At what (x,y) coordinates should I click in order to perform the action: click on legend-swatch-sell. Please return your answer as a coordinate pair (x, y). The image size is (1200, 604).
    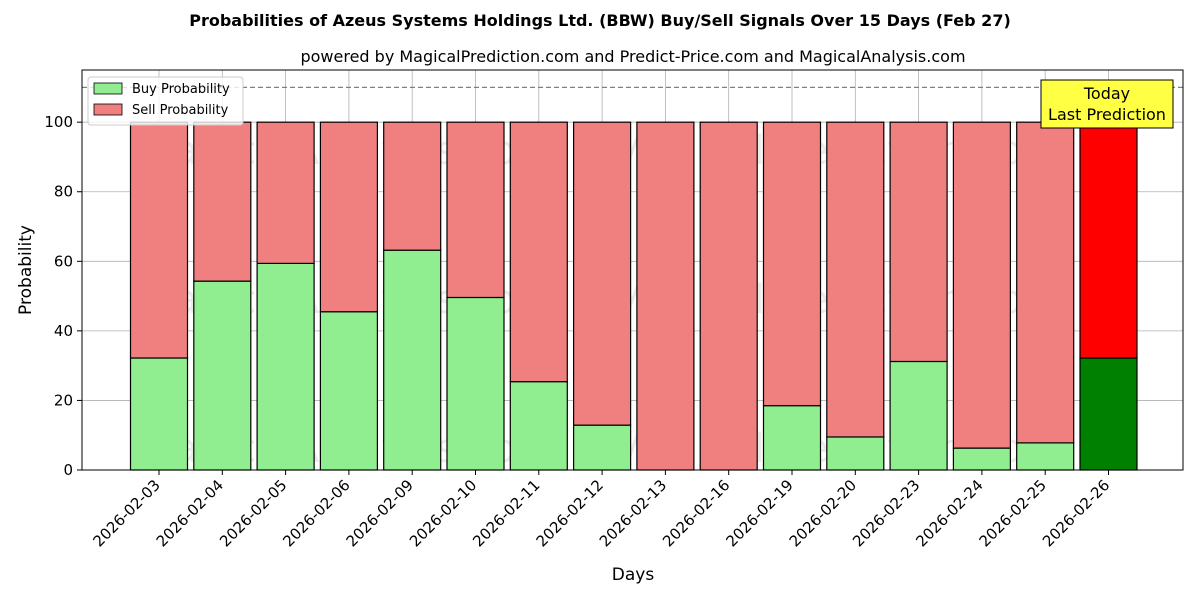
    Looking at the image, I should click on (108, 109).